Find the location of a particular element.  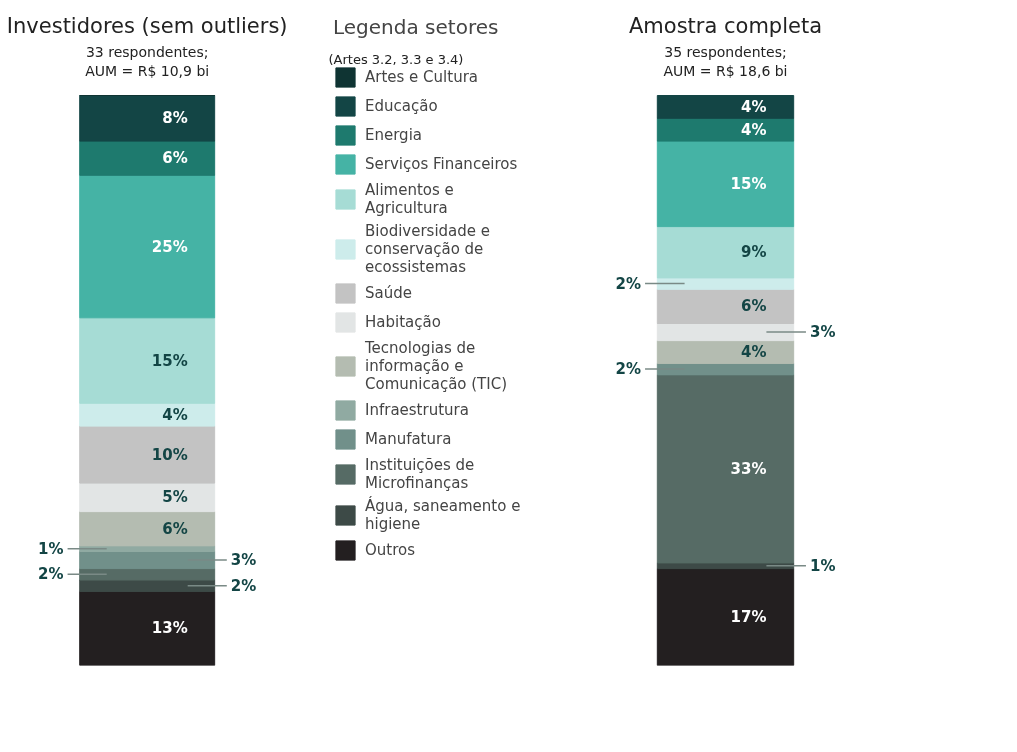

legend-label: Biodiversidade e conservação de ecossistemas is located at coordinates (428, 249).